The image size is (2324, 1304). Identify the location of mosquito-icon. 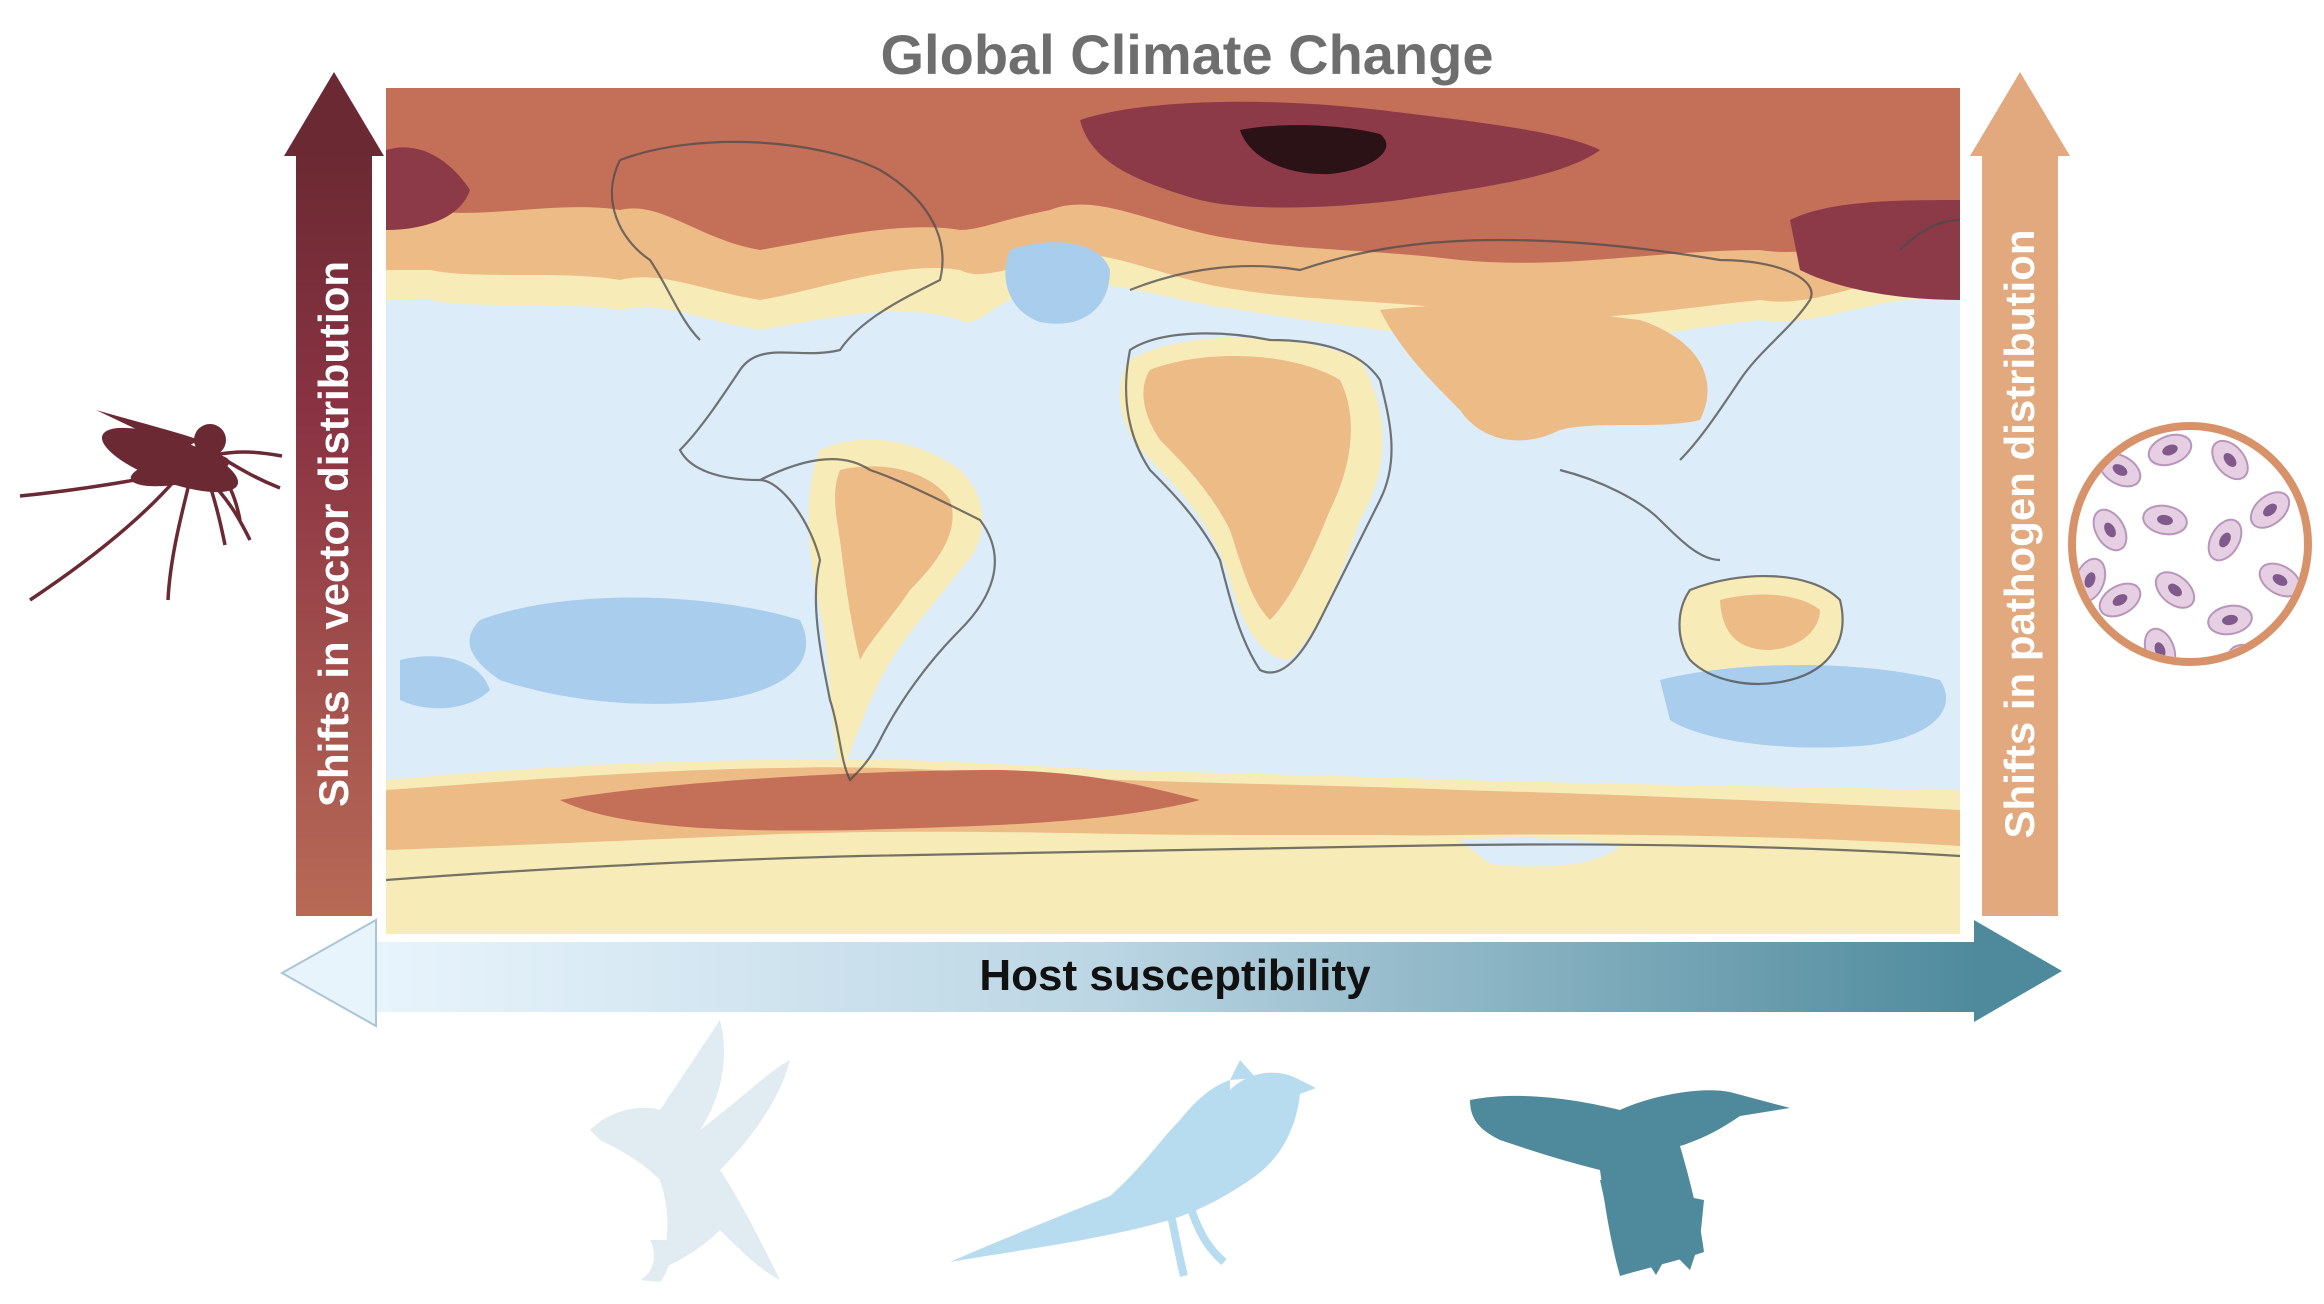
(151, 506).